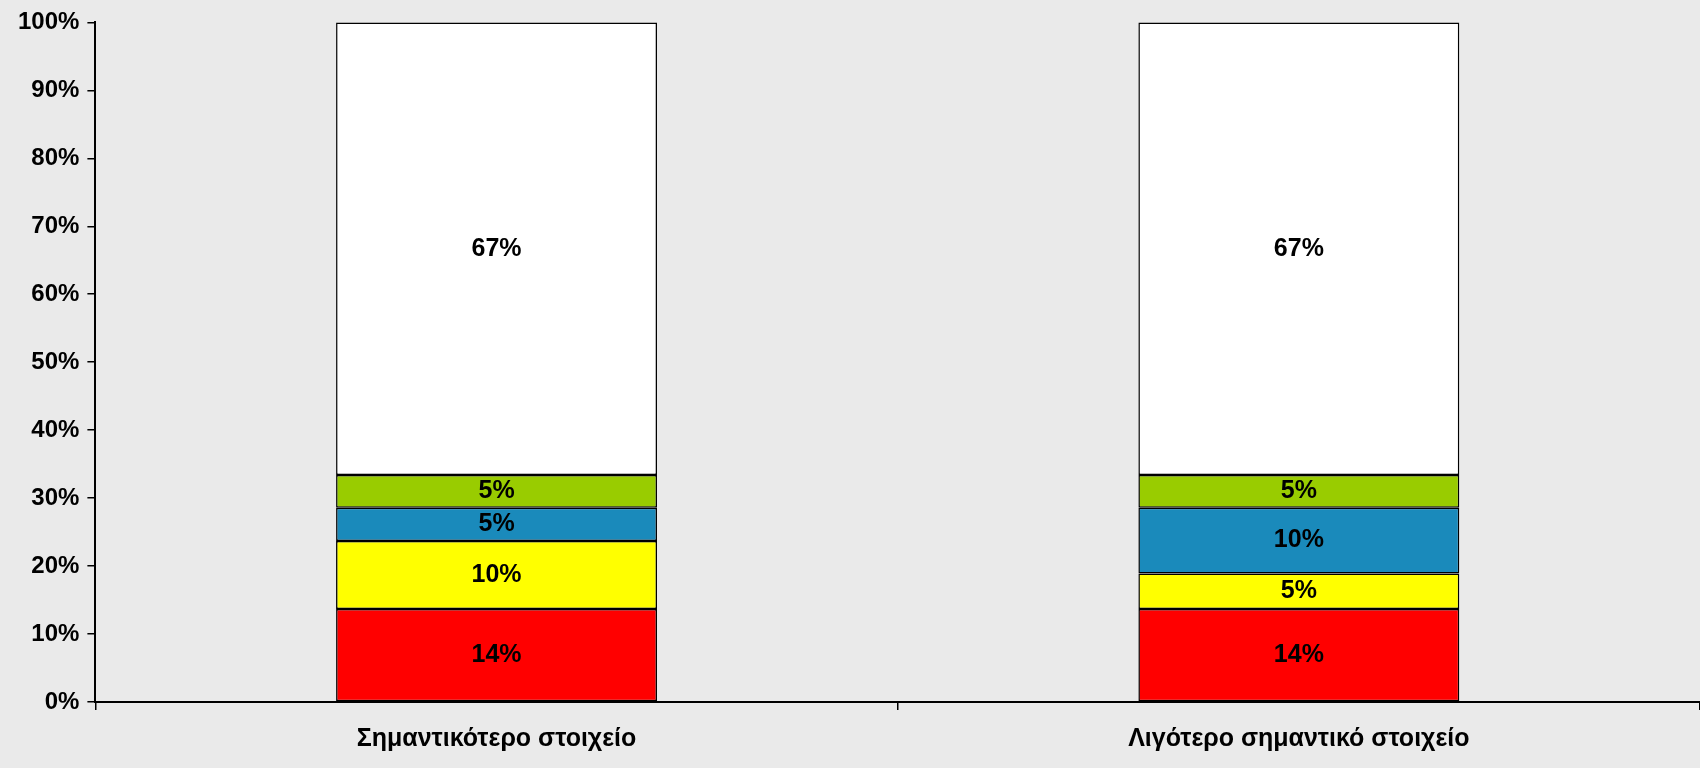 This screenshot has width=1700, height=768. Describe the element at coordinates (55, 564) in the screenshot. I see `y-tick-label: 20%` at that location.